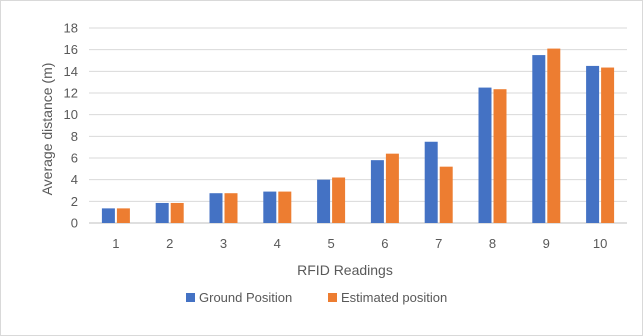 The height and width of the screenshot is (336, 643). Describe the element at coordinates (332, 297) in the screenshot. I see `legend-swatch-estimated-position` at that location.